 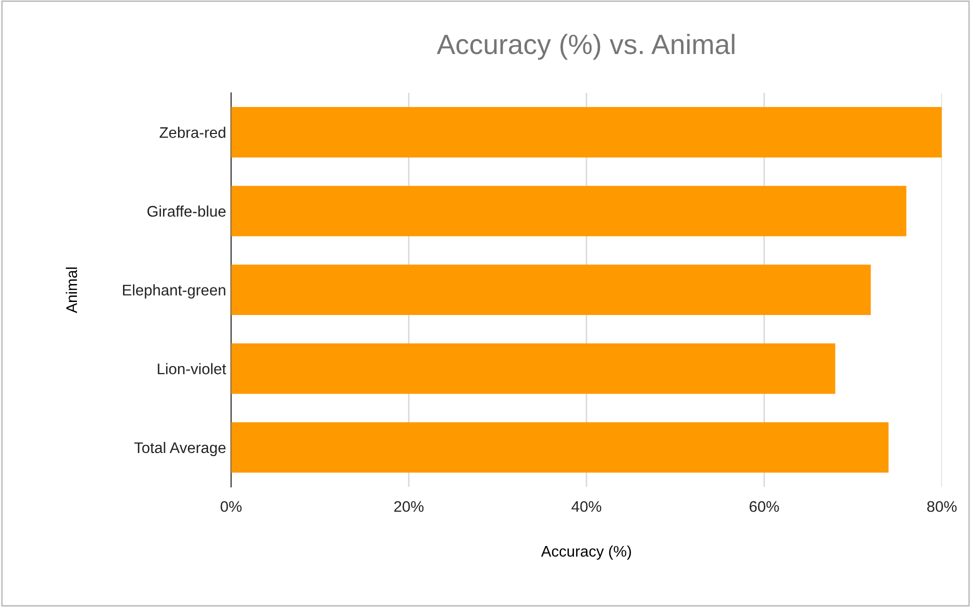 I want to click on y-tick-label: Total Average, so click(x=180, y=449).